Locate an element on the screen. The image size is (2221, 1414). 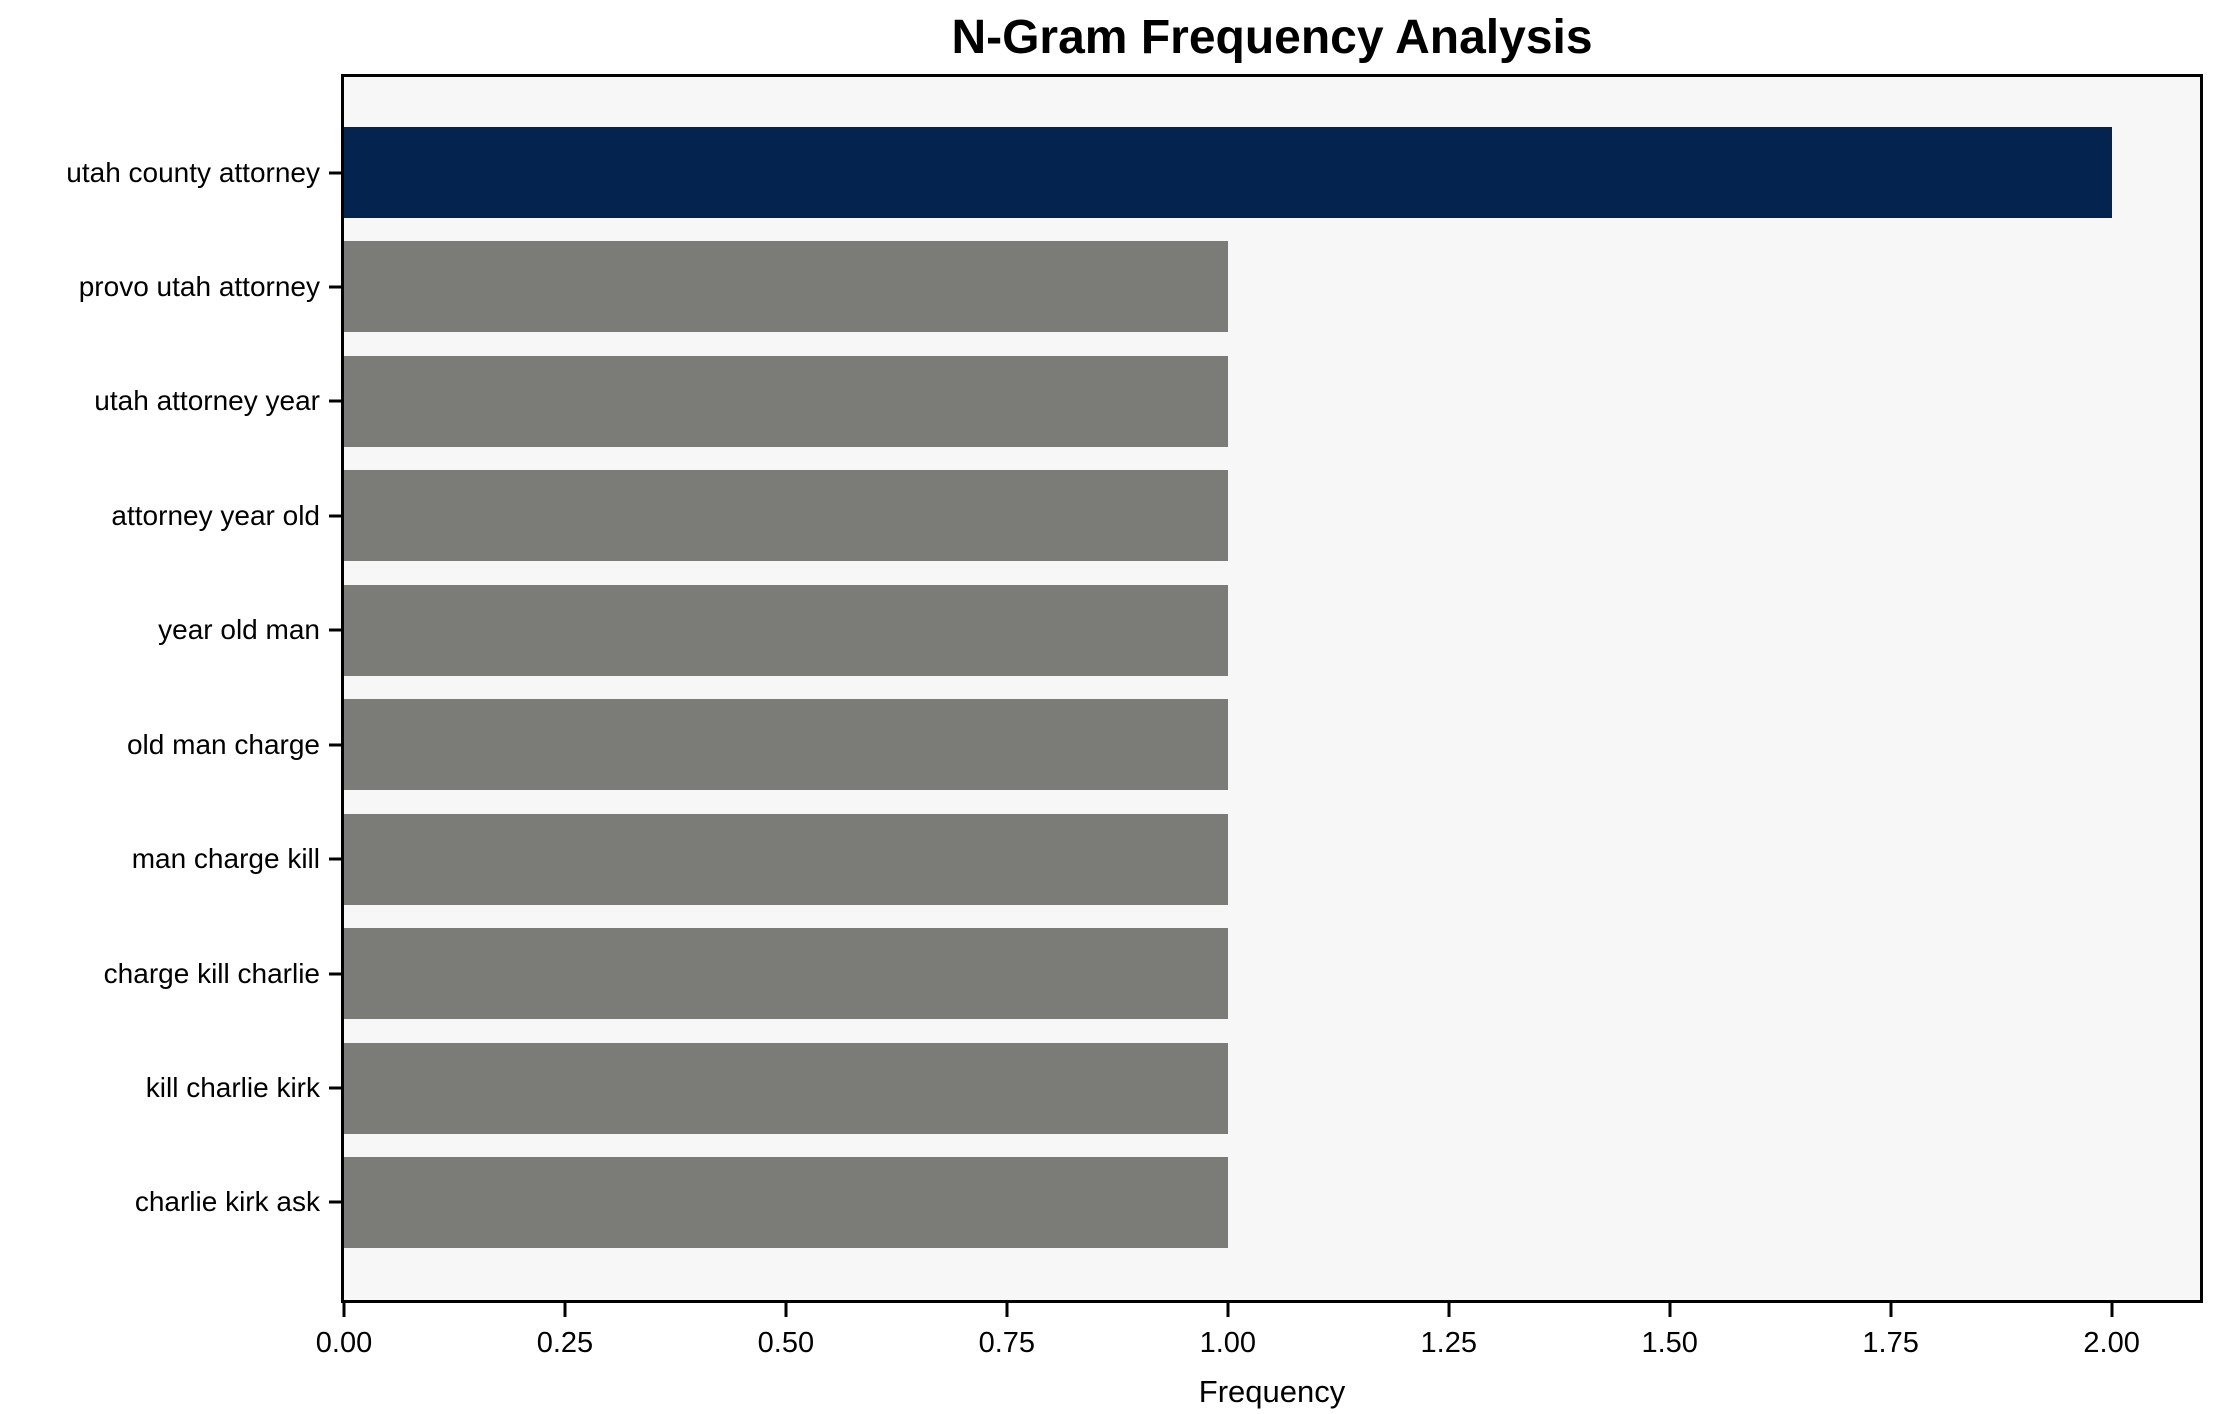
bar-row: old man charge is located at coordinates (1163, 745).